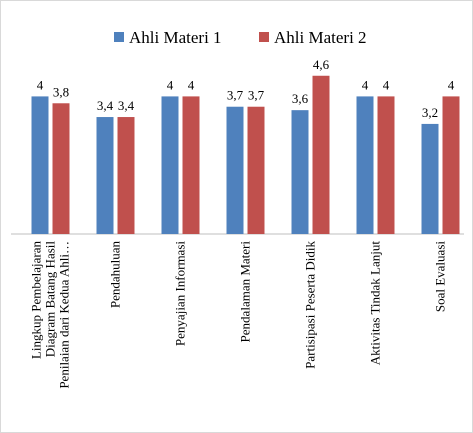 The height and width of the screenshot is (433, 473). I want to click on x-tick-label: Pendalaman Materi, so click(245, 292).